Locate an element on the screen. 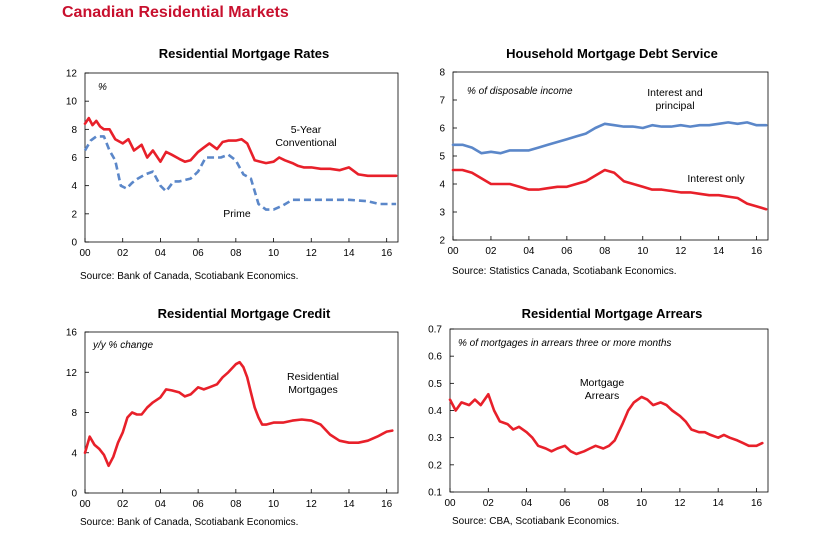 Image resolution: width=818 pixels, height=544 pixels. chart-title-arrears: Residential Mortgage Arrears is located at coordinates (612, 313).